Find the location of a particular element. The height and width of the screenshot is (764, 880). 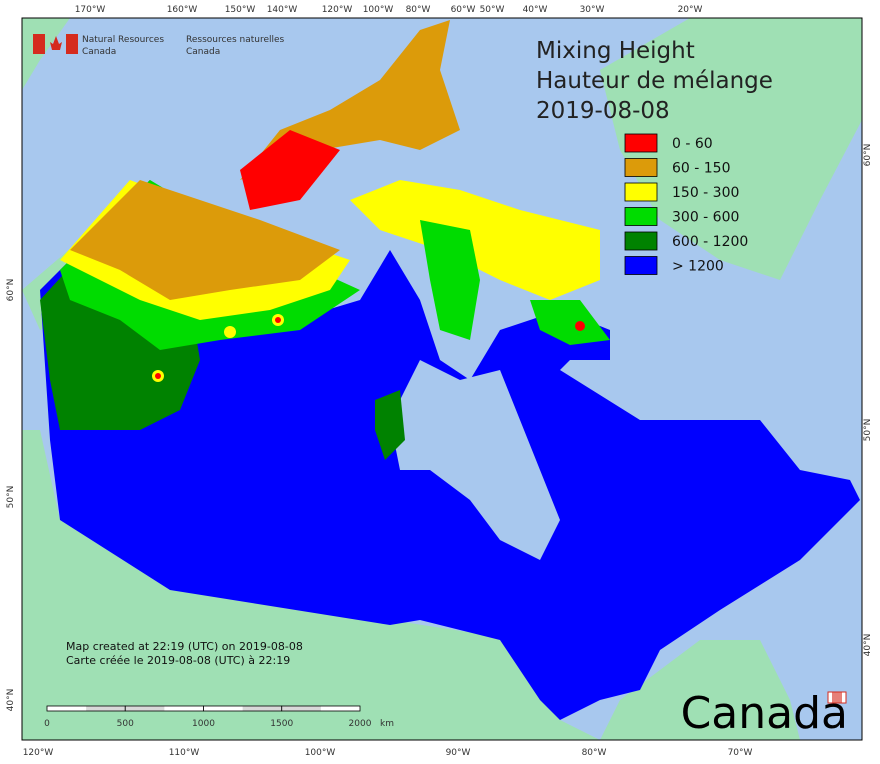

dept-en: Canada is located at coordinates (99, 52).